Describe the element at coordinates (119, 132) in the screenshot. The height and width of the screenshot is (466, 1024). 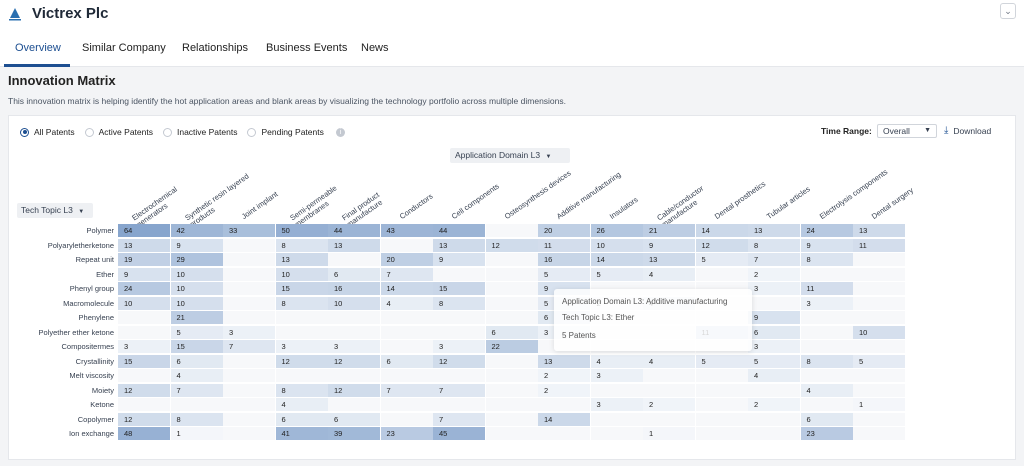
I see `radio-active-patents: Active Patents` at that location.